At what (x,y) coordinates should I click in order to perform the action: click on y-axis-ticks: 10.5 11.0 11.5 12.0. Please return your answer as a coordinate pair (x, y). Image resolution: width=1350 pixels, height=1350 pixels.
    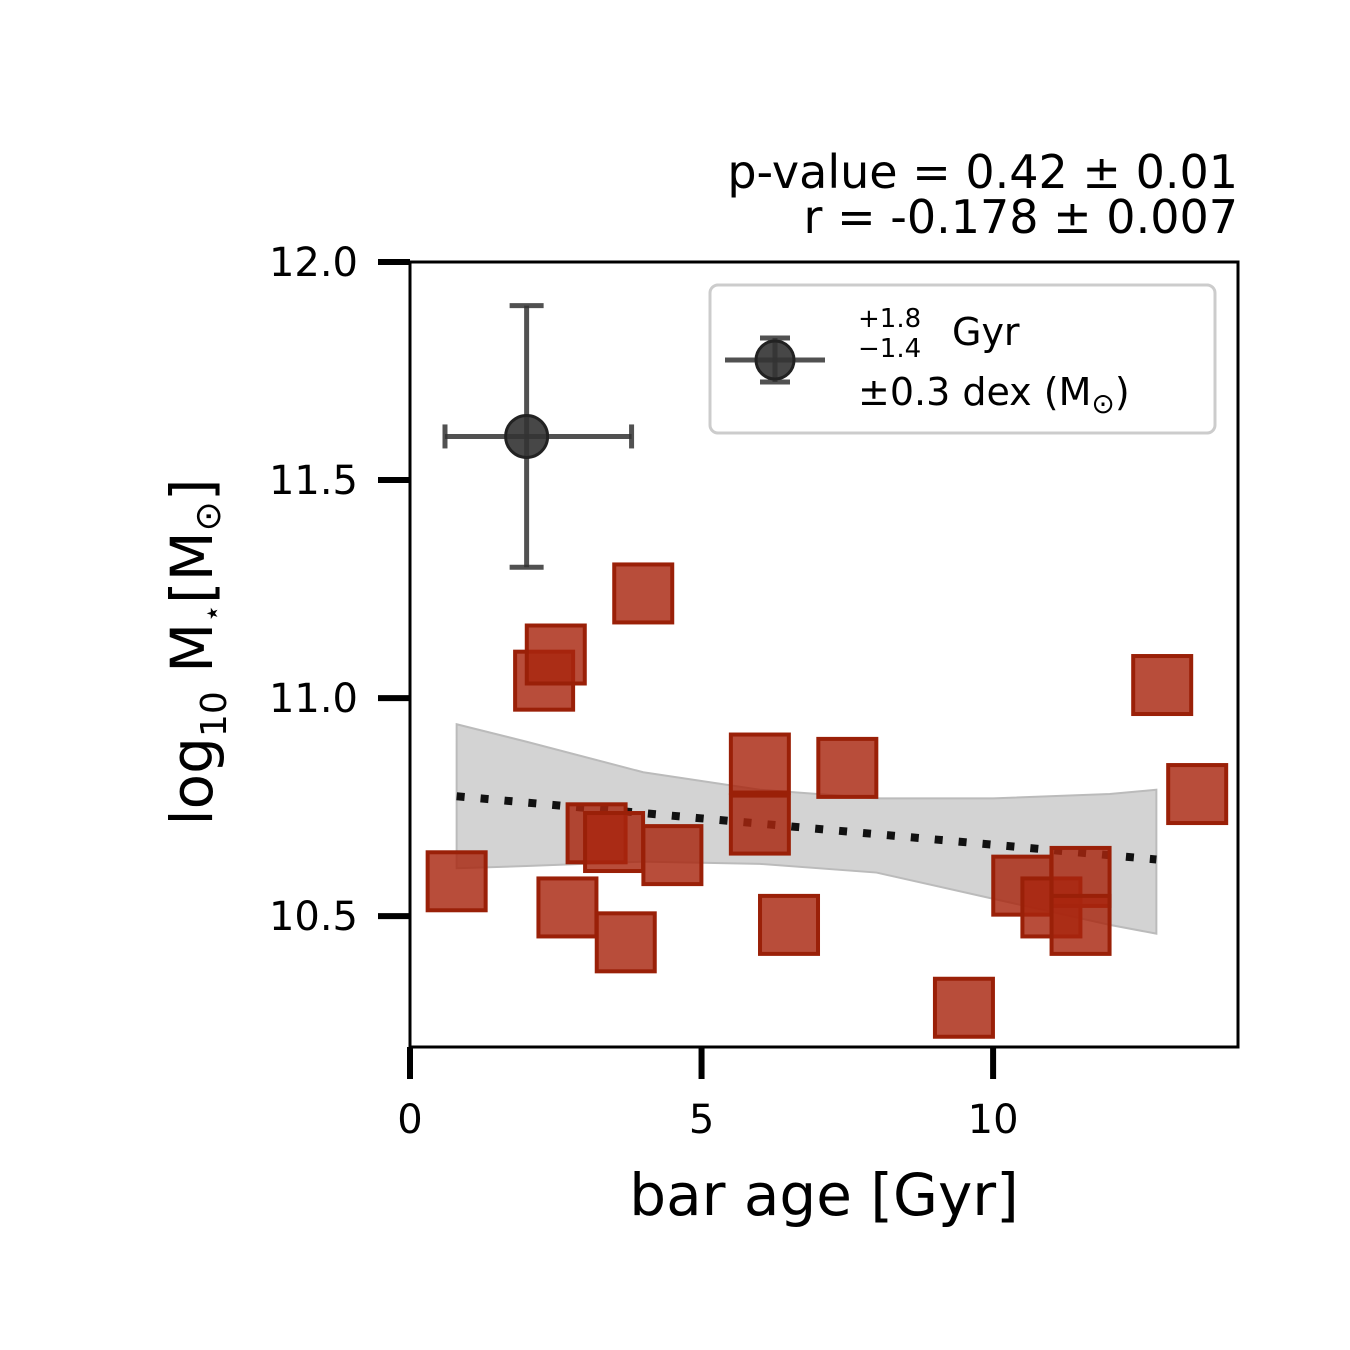
    Looking at the image, I should click on (339, 590).